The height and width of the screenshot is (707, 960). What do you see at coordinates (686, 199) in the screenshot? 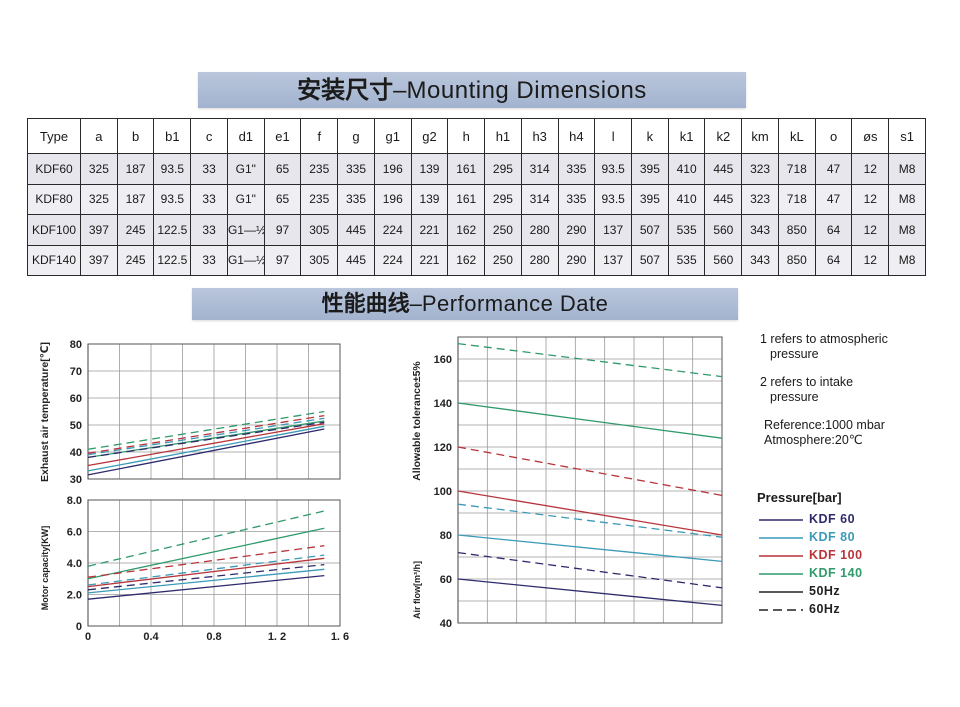
I see `table-cell: 410` at bounding box center [686, 199].